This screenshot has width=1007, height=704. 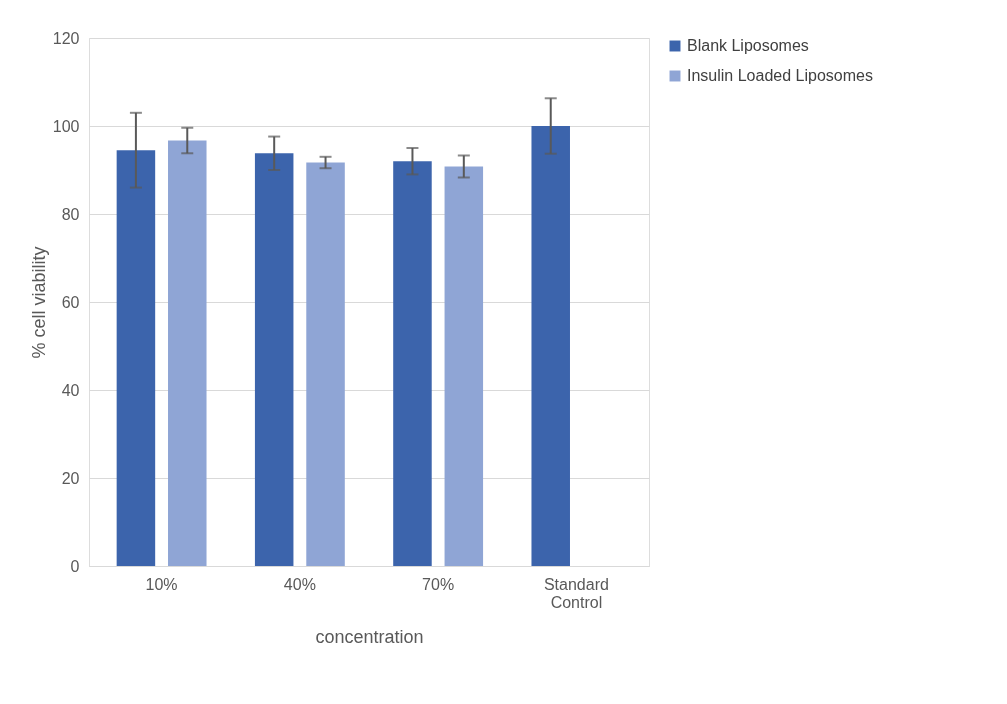 I want to click on x-tick-label: Standard Control, so click(x=576, y=593).